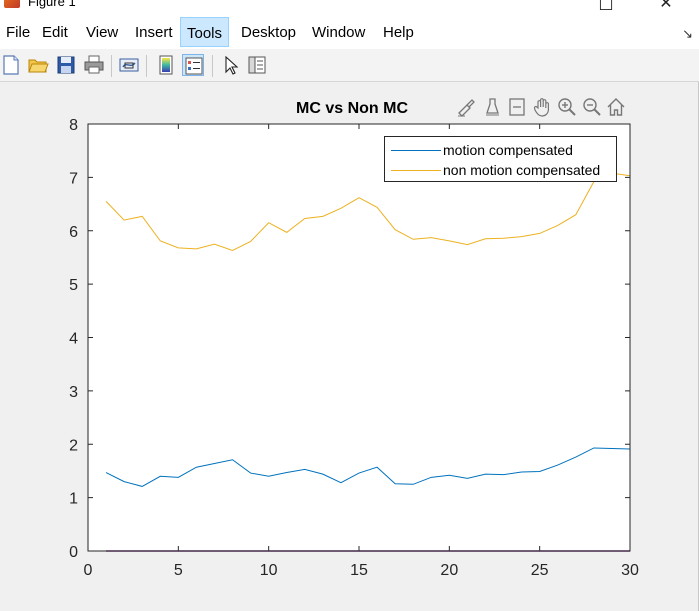 The image size is (699, 611). What do you see at coordinates (592, 107) in the screenshot?
I see `zoom-out-icon` at bounding box center [592, 107].